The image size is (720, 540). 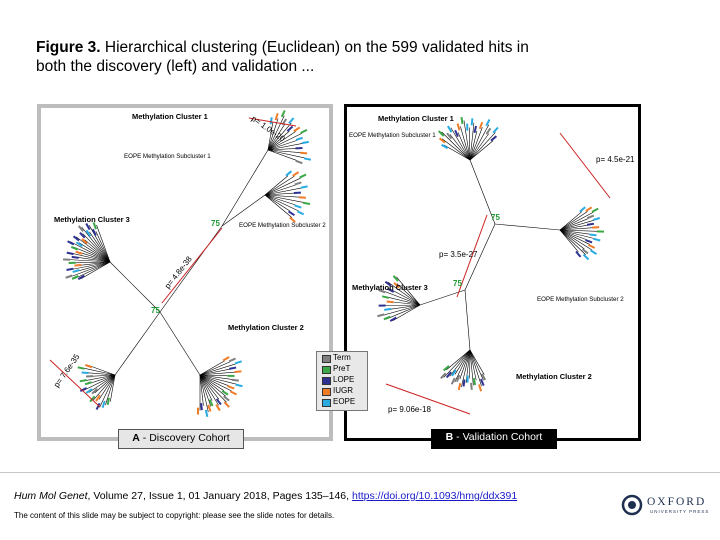 What do you see at coordinates (92, 219) in the screenshot?
I see `a-cluster3-label: Methylation Cluster 3` at bounding box center [92, 219].